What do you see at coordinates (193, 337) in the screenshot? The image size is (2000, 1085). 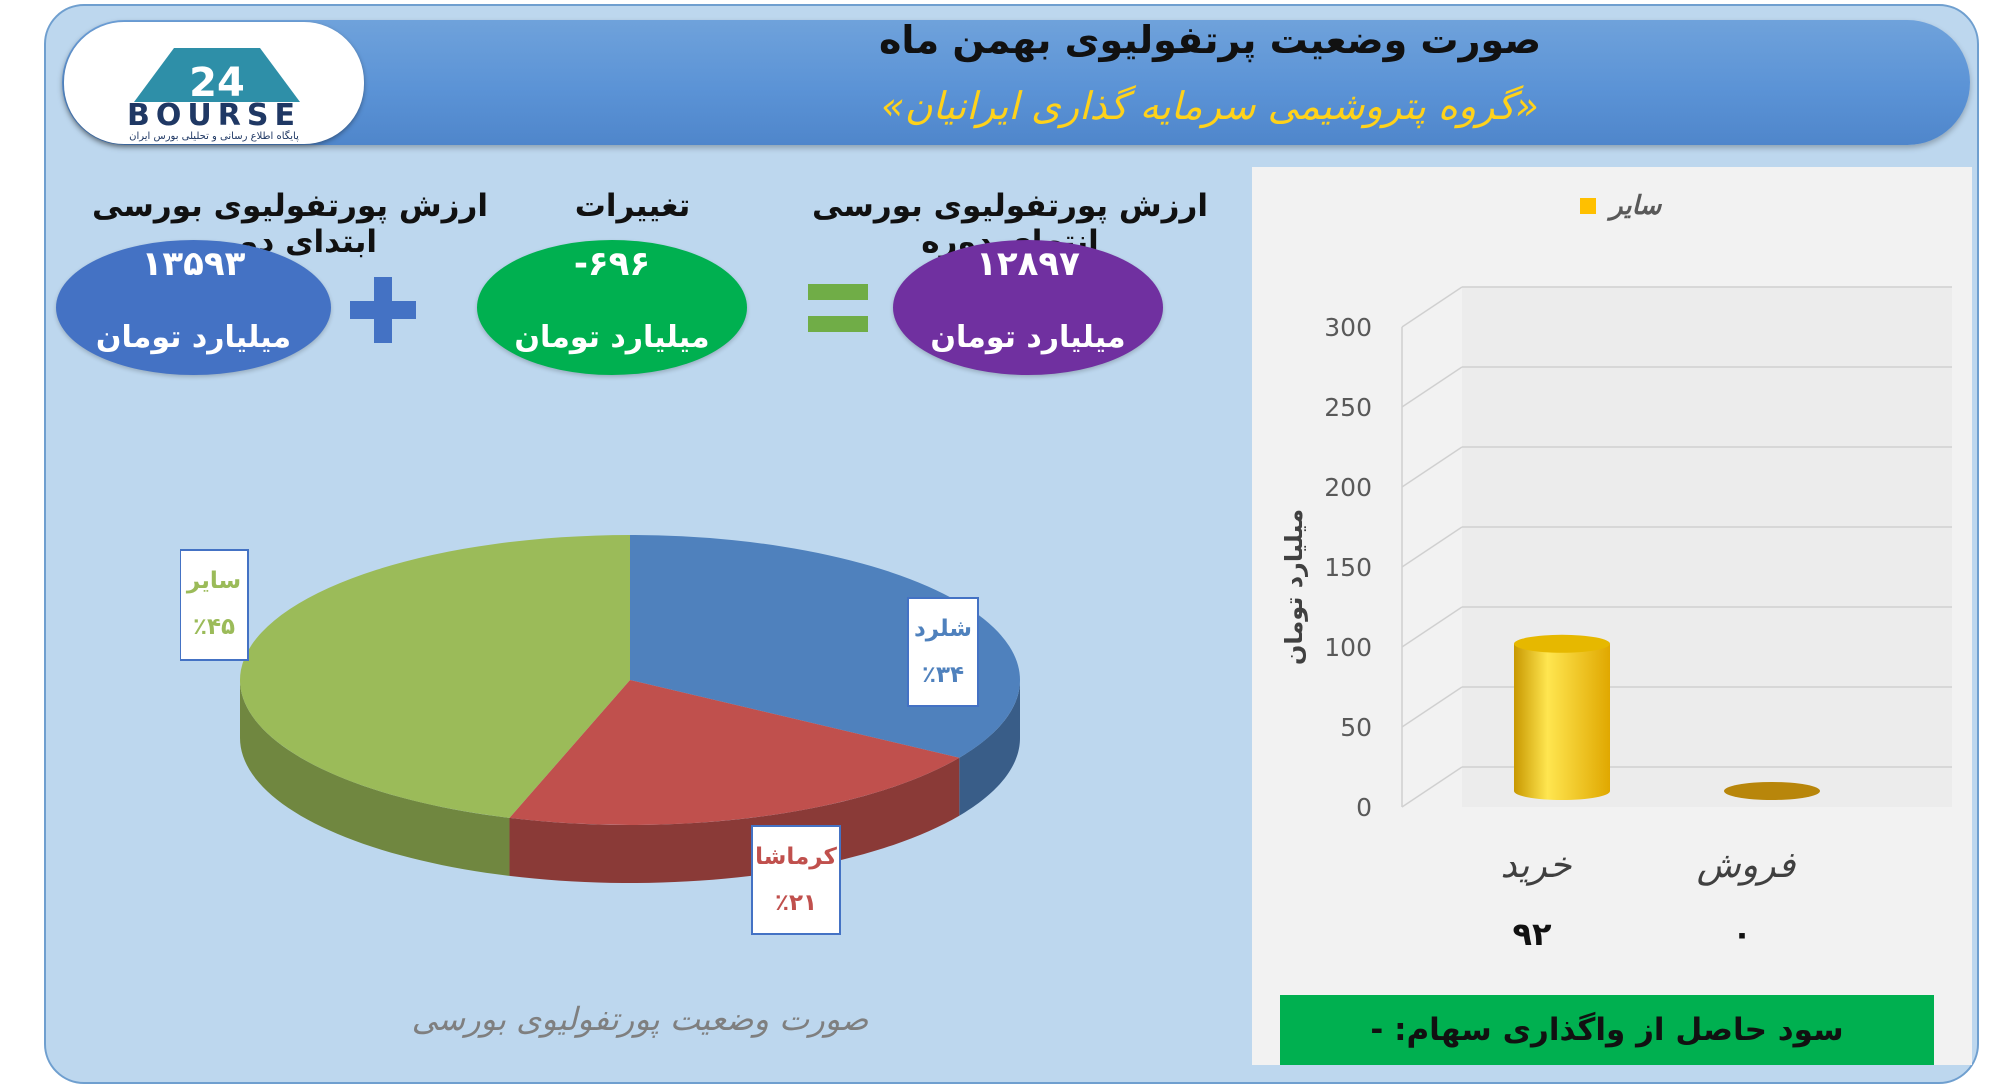 I see `start-value-unit: میلیارد تومان` at bounding box center [193, 337].